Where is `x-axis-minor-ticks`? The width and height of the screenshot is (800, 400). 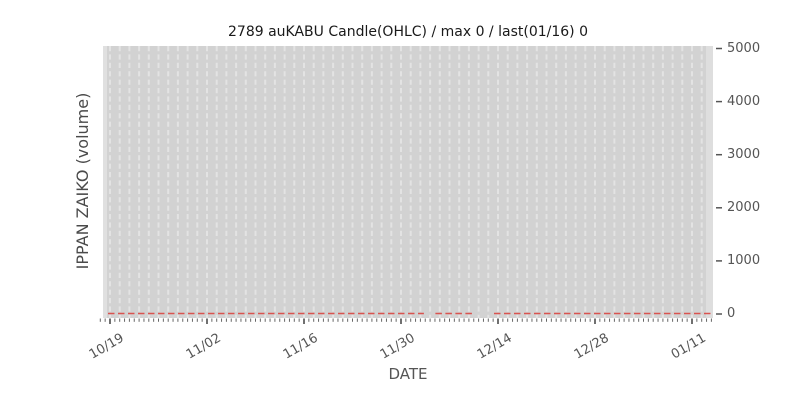 x-axis-minor-ticks is located at coordinates (405, 320).